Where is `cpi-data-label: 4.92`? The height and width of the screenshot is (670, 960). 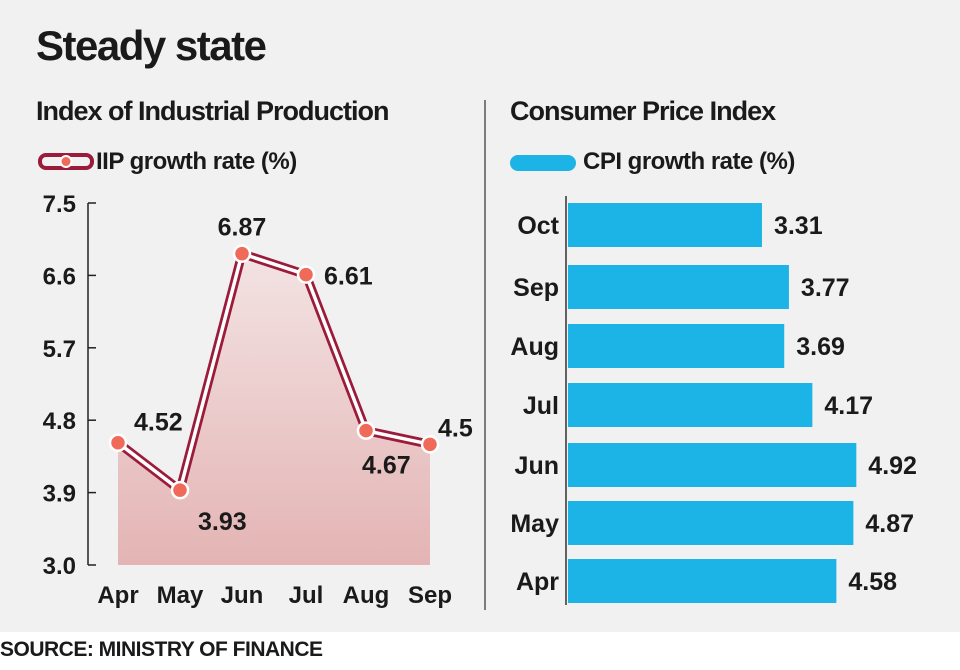
cpi-data-label: 4.92 is located at coordinates (892, 466).